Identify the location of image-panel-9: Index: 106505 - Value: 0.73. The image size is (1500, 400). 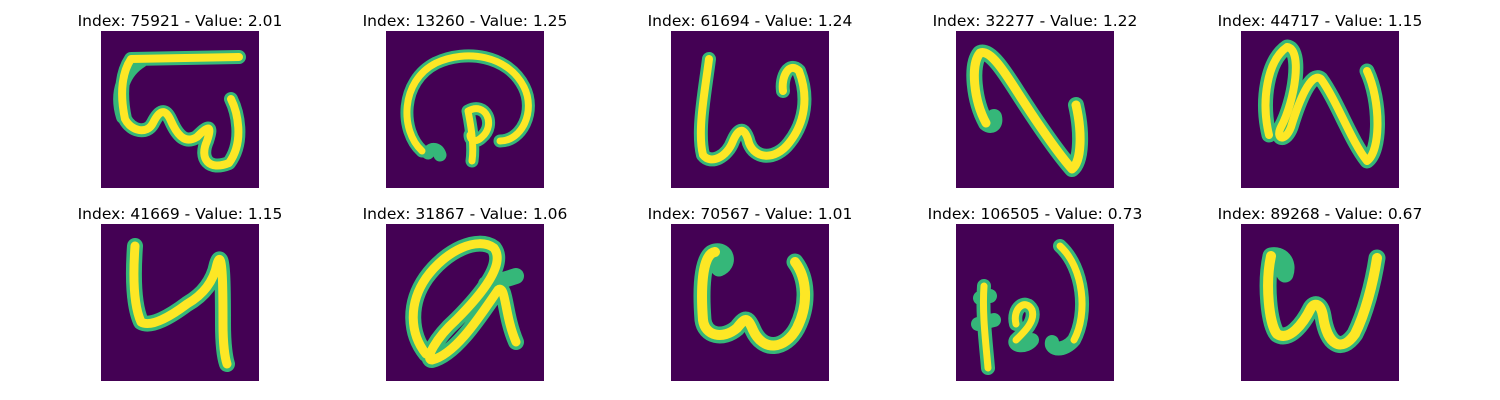
(1035, 293).